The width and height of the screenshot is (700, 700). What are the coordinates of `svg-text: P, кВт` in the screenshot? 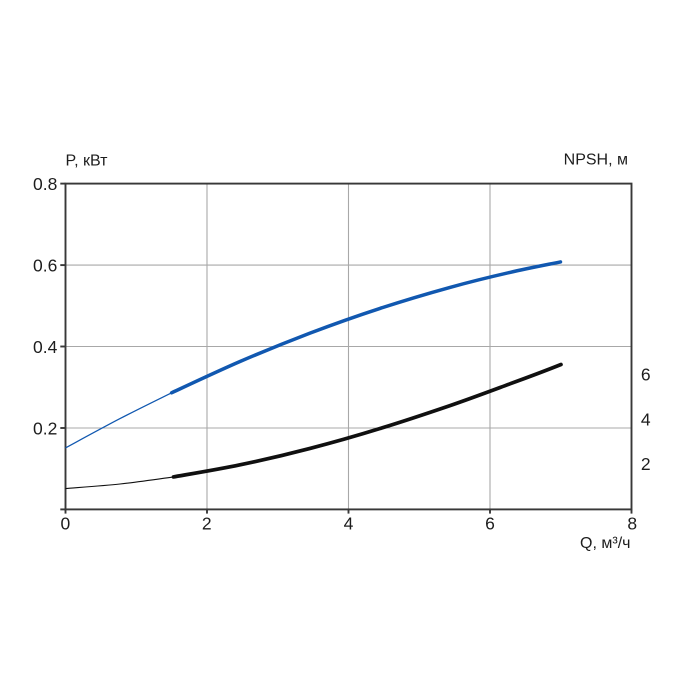 It's located at (87, 160).